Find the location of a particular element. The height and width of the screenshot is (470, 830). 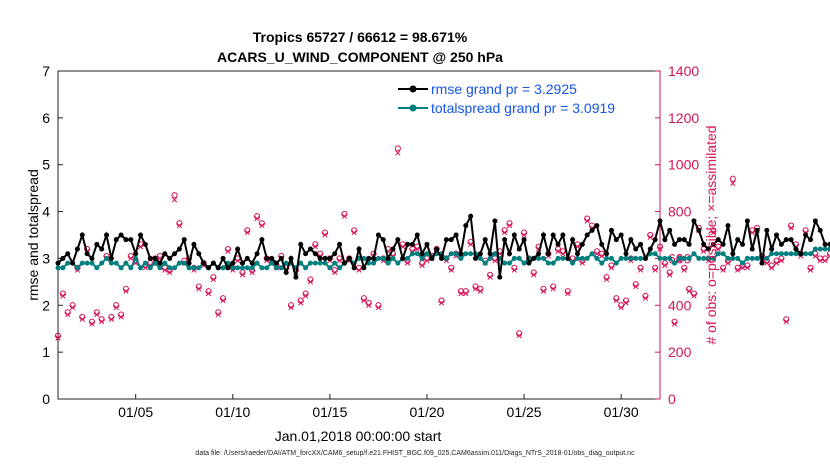

right-axis-label: # of obs: o=possible; ×=assimilated is located at coordinates (711, 234).